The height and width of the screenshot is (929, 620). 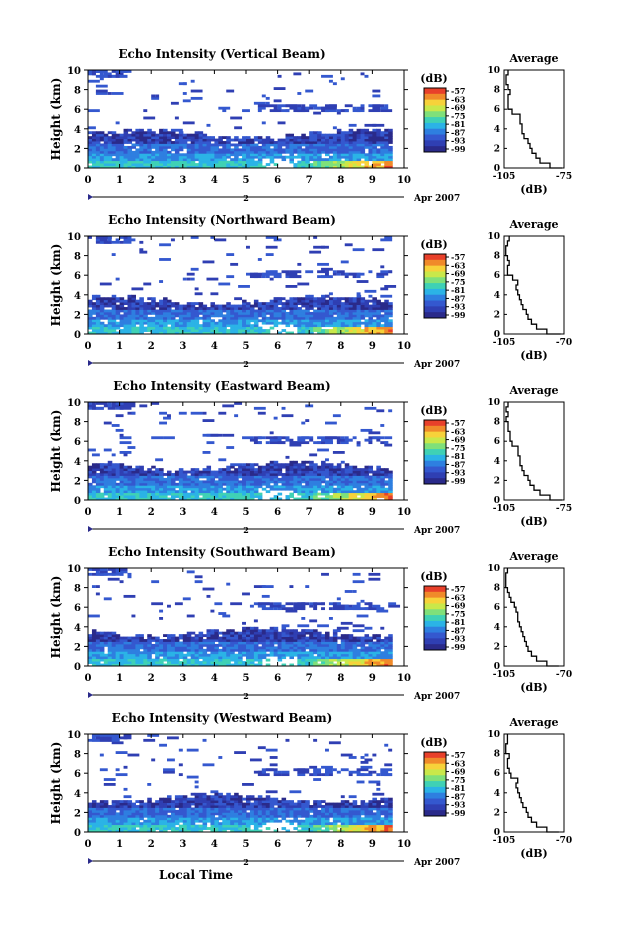 I want to click on avg-y-tick-label: 10, so click(x=493, y=403).